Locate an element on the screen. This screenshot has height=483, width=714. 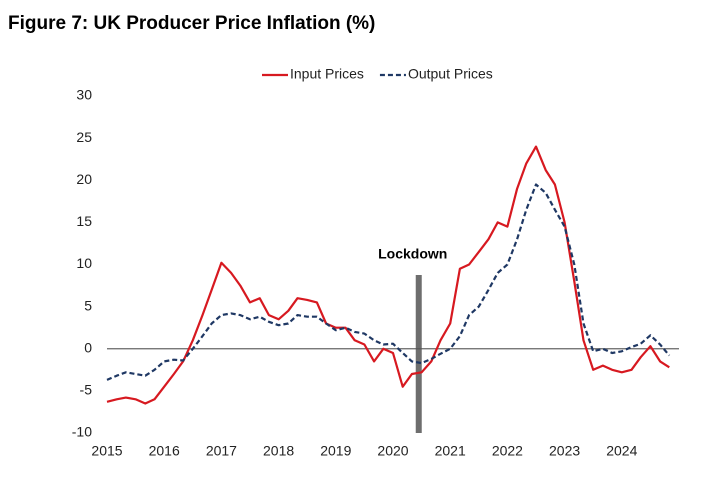
y-tick-label: 15 is located at coordinates (84, 221).